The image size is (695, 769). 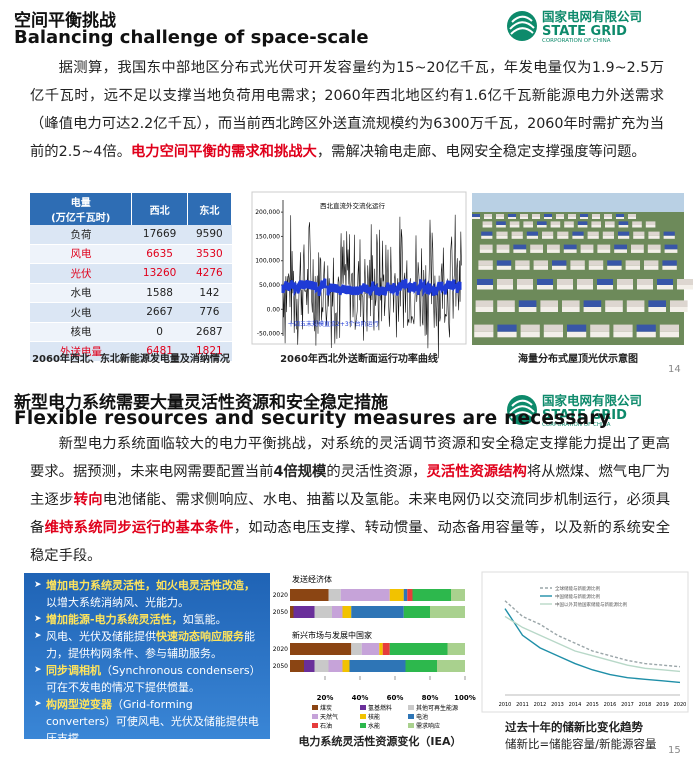 What do you see at coordinates (380, 708) in the screenshot?
I see `legend-label: 氢基燃料` at bounding box center [380, 708].